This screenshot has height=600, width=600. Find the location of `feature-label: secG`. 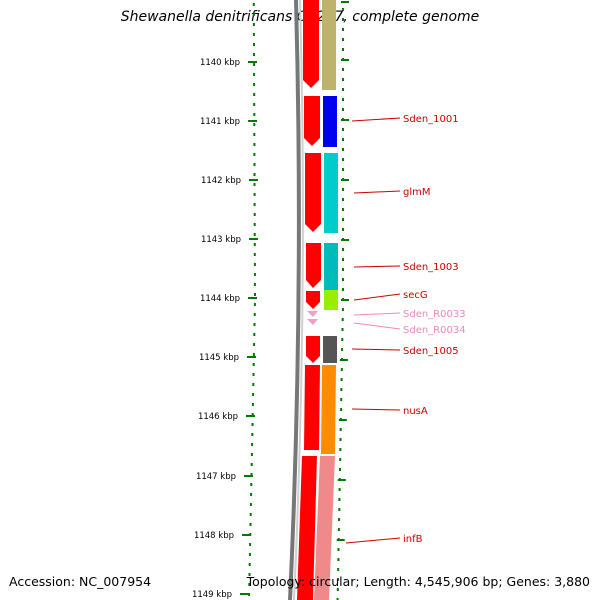

feature-label: secG is located at coordinates (415, 295).